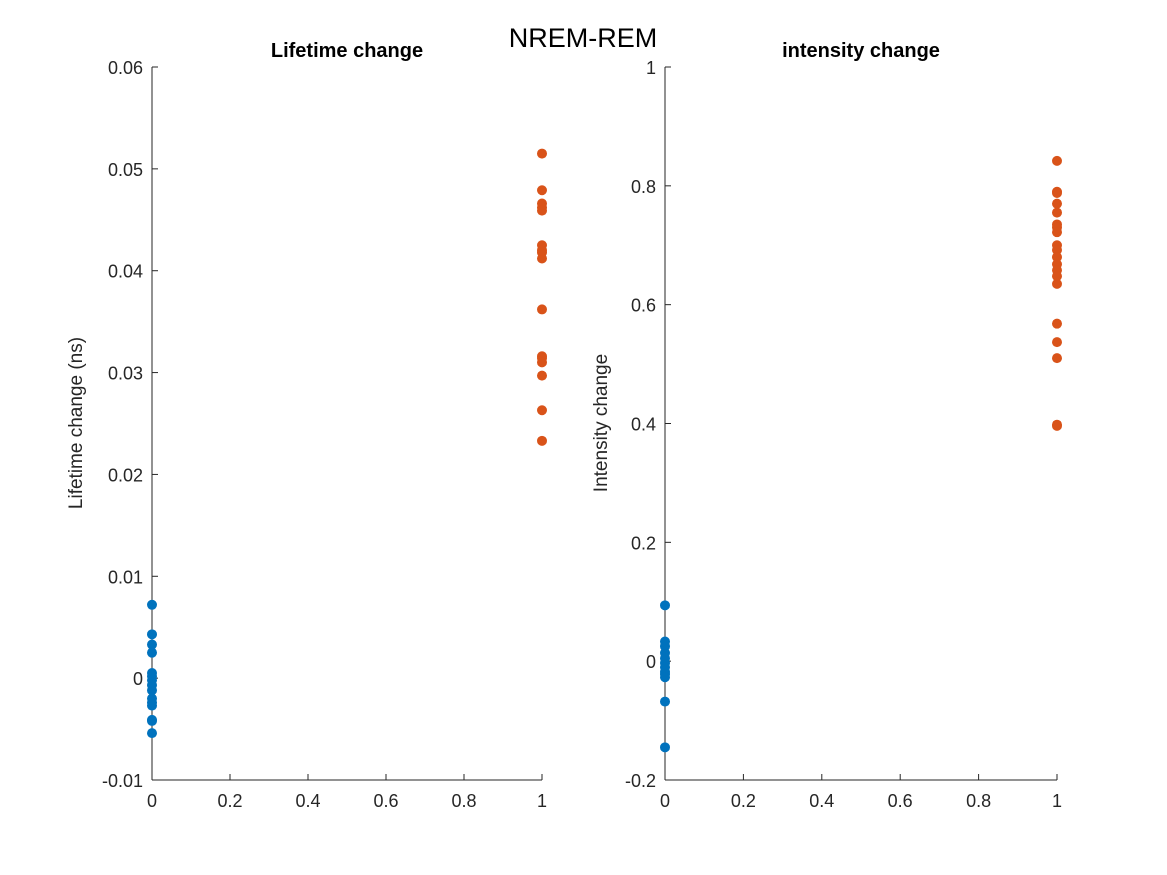 The width and height of the screenshot is (1167, 875). What do you see at coordinates (643, 543) in the screenshot?
I see `intensity-y-tick-label: 0.2` at bounding box center [643, 543].